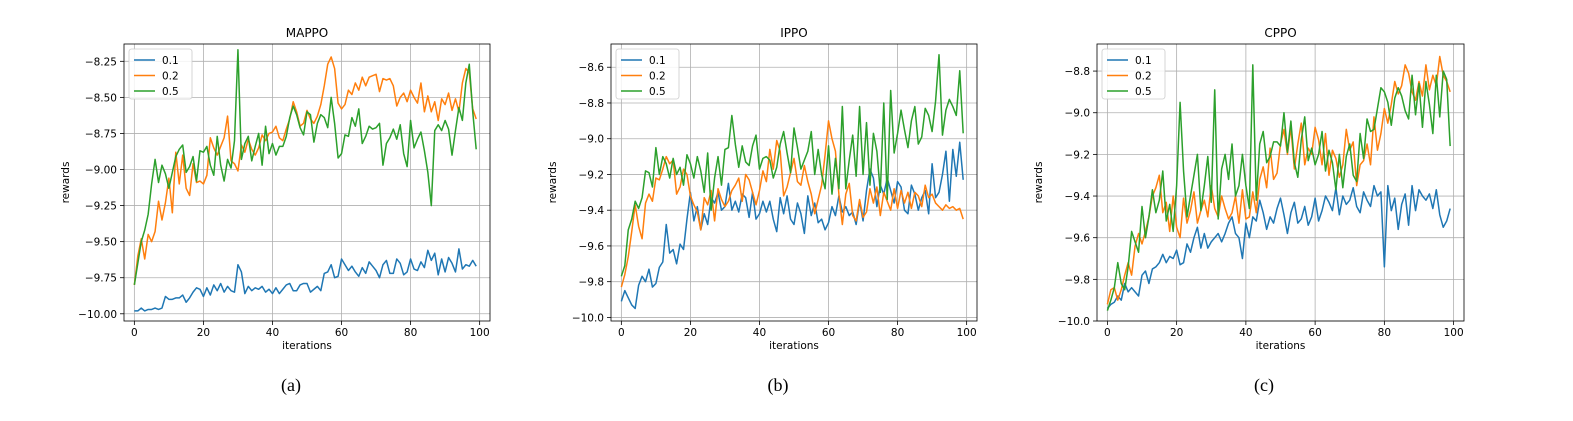  Describe the element at coordinates (97, 315) in the screenshot. I see `mappo-ytick-label-0: −10.00` at that location.